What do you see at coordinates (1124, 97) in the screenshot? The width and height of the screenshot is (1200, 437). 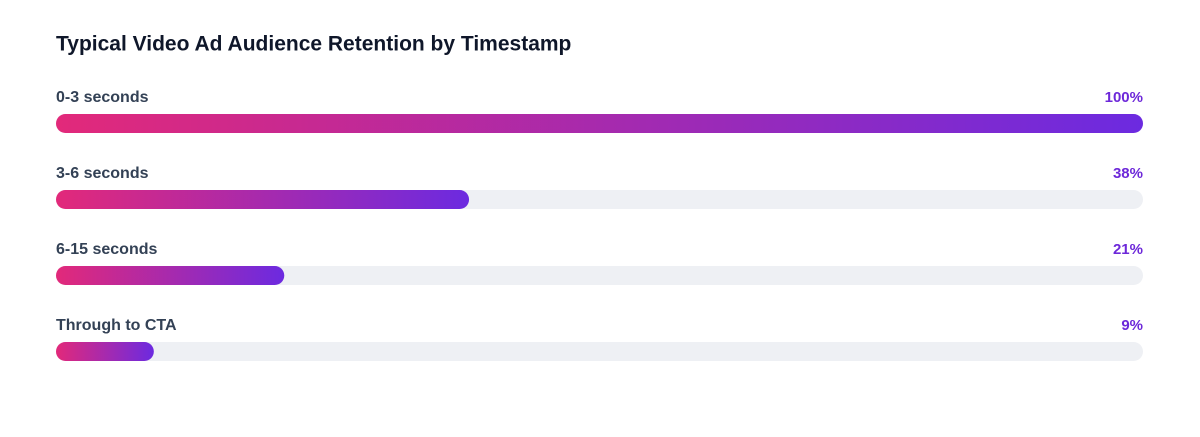 I see `value-label: 100%` at bounding box center [1124, 97].